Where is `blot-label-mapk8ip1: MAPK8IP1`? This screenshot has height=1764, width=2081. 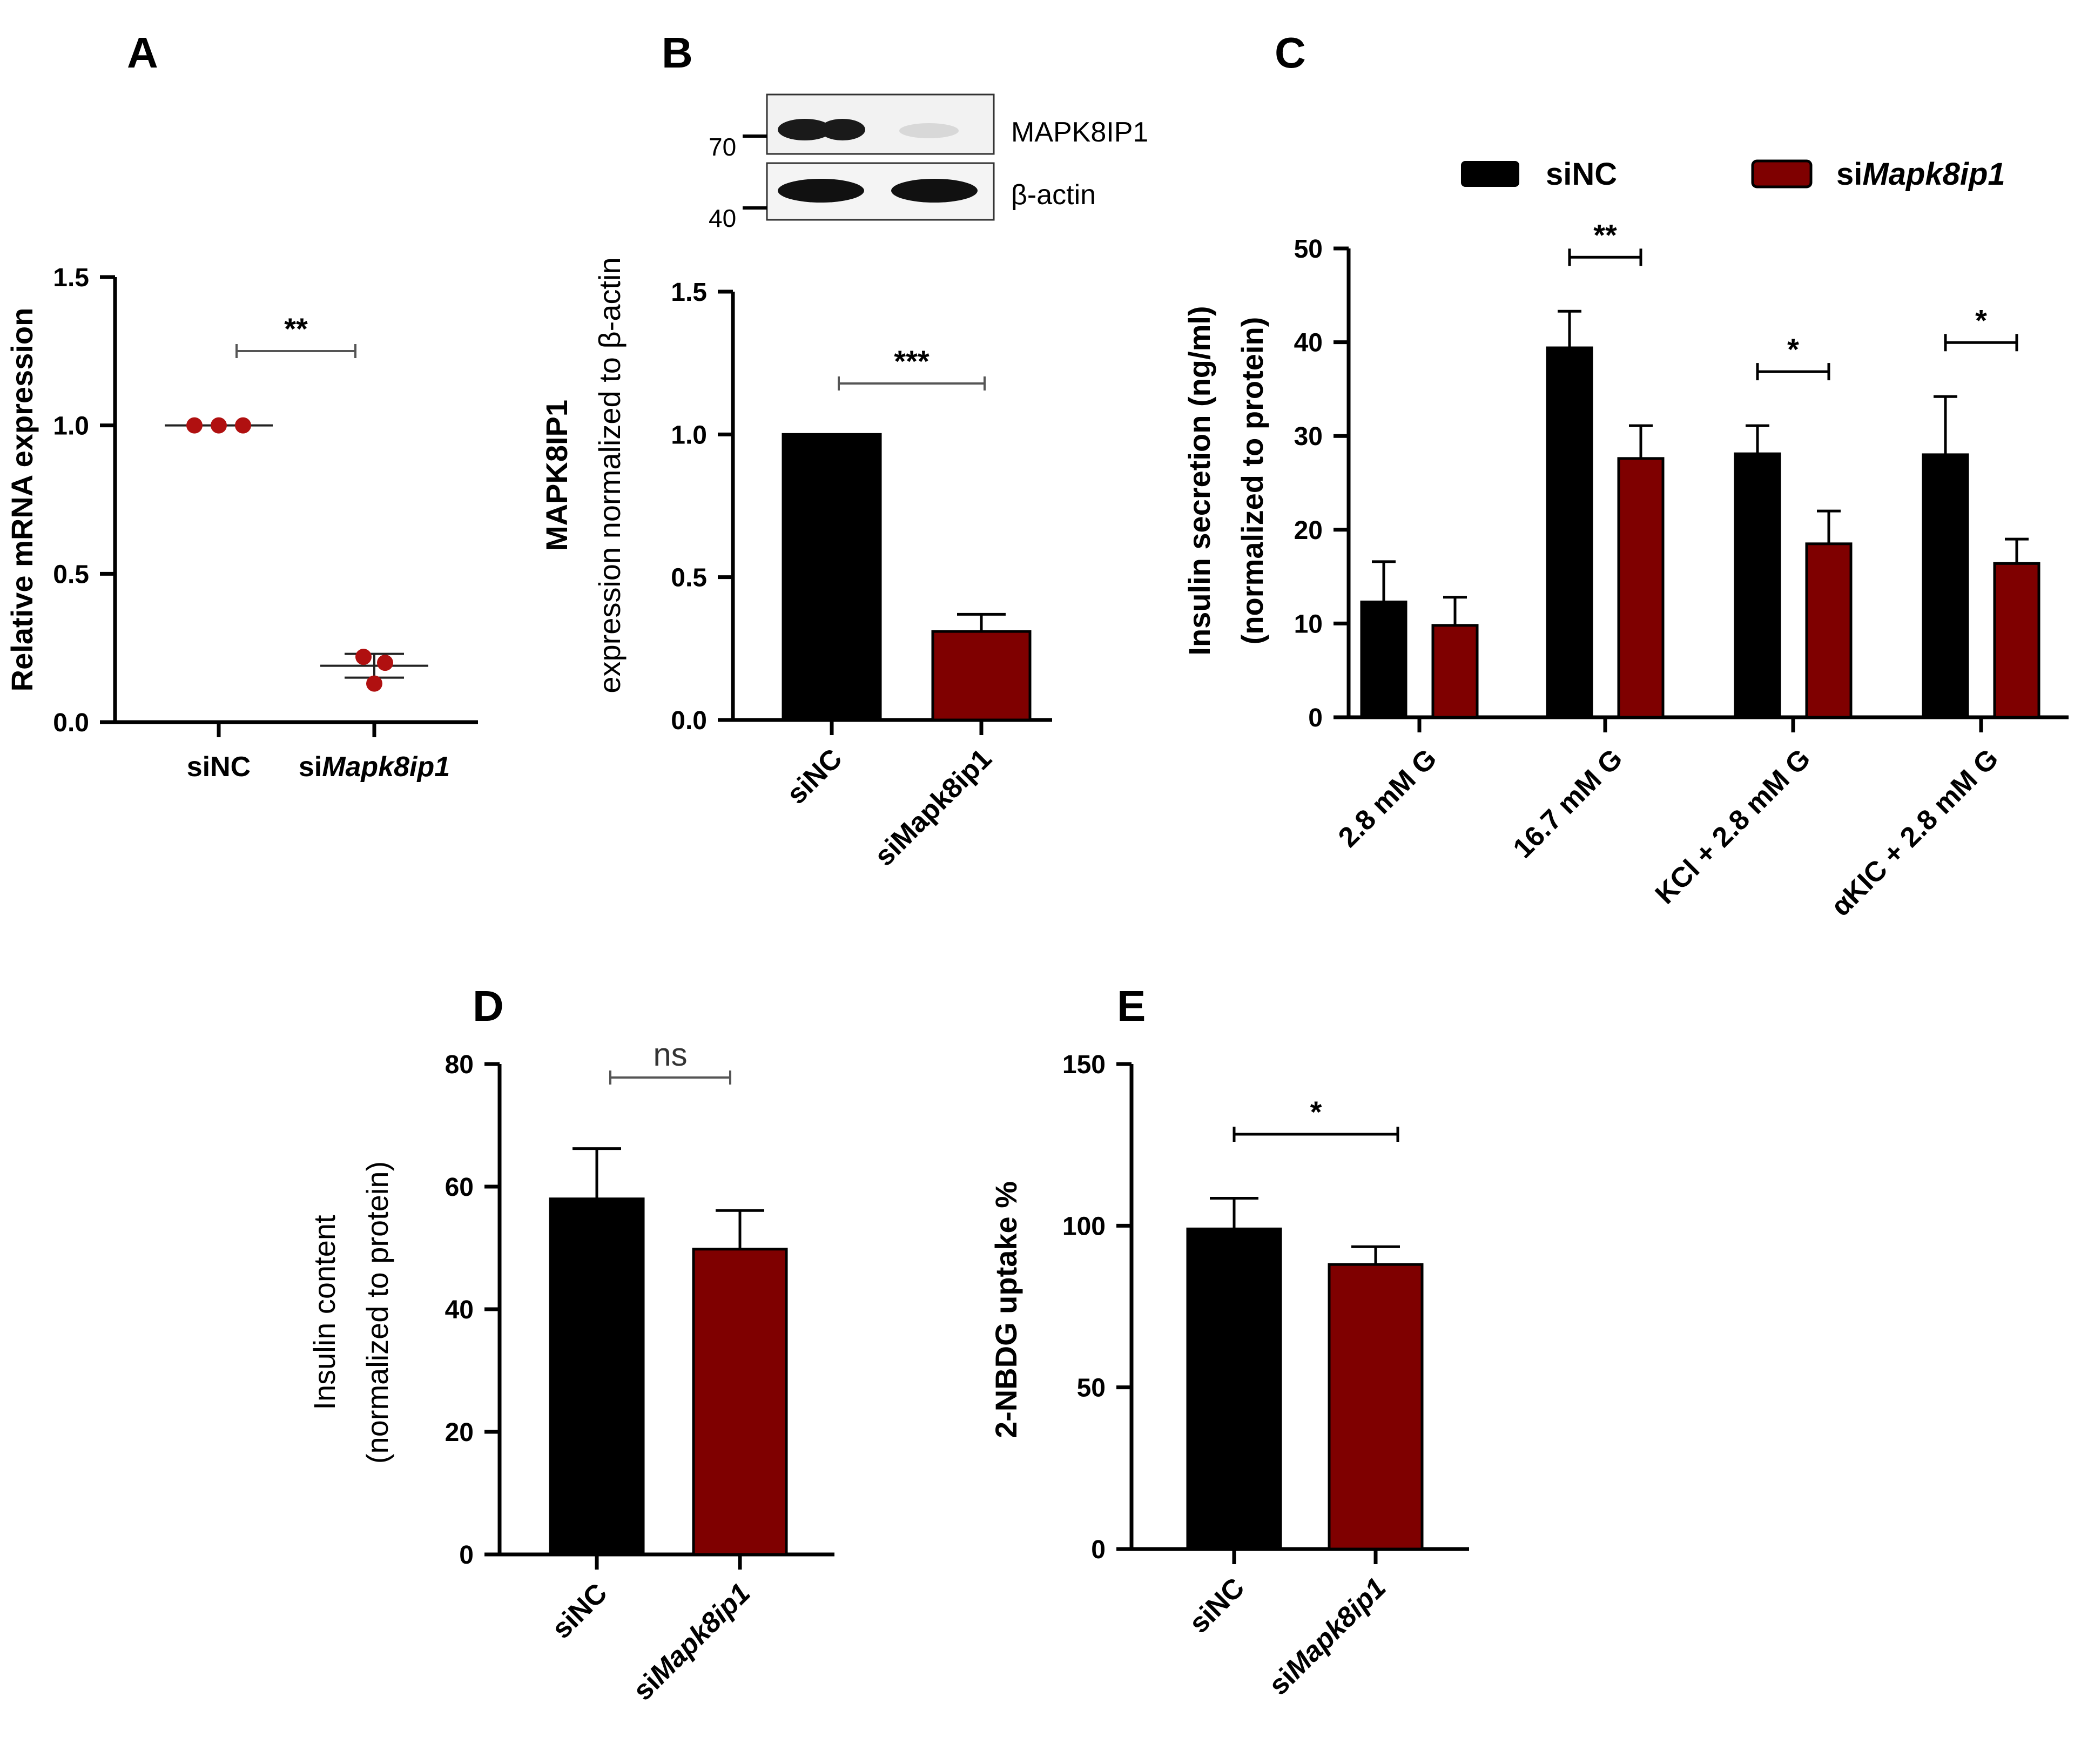 blot-label-mapk8ip1: MAPK8IP1 is located at coordinates (1079, 132).